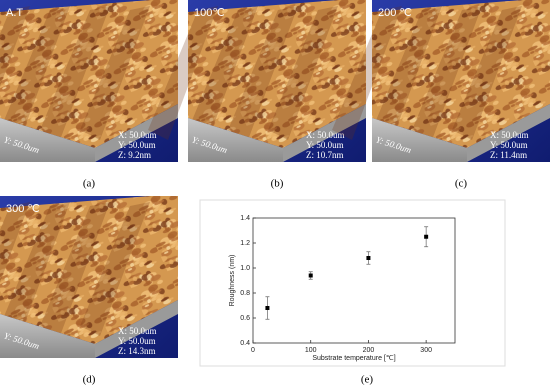 The width and height of the screenshot is (550, 390). I want to click on x-tick-label: 0, so click(253, 350).